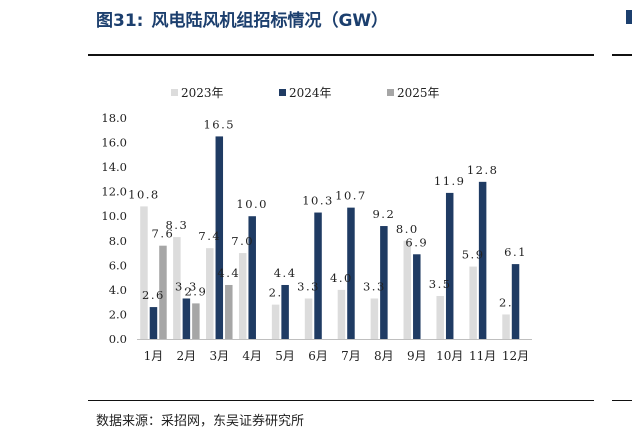  Describe the element at coordinates (506, 326) in the screenshot. I see `bar-2023年-12月` at that location.